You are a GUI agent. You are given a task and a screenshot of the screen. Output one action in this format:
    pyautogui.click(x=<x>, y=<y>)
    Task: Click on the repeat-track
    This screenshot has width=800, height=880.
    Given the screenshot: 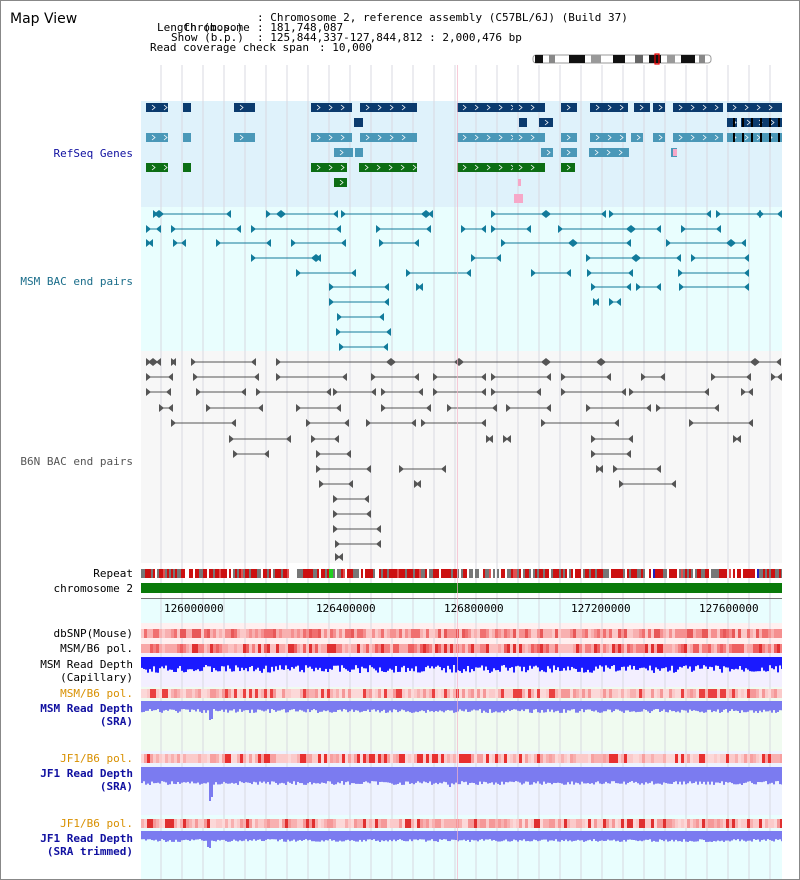 What is the action you would take?
    pyautogui.click(x=461, y=573)
    